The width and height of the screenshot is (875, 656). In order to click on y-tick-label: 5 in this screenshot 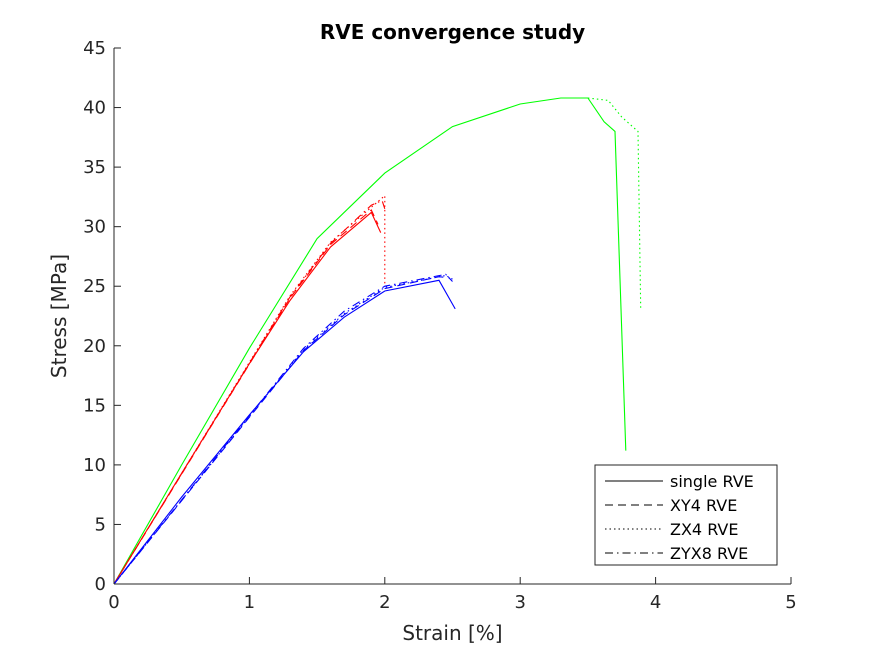, I will do `click(100, 524)`.